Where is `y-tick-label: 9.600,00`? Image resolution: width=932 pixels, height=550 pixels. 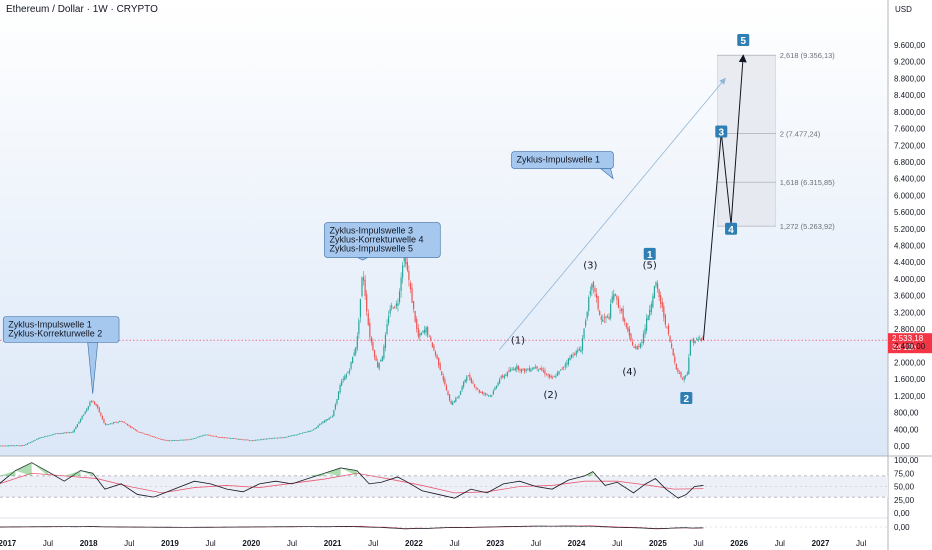
y-tick-label: 9.600,00 is located at coordinates (910, 45).